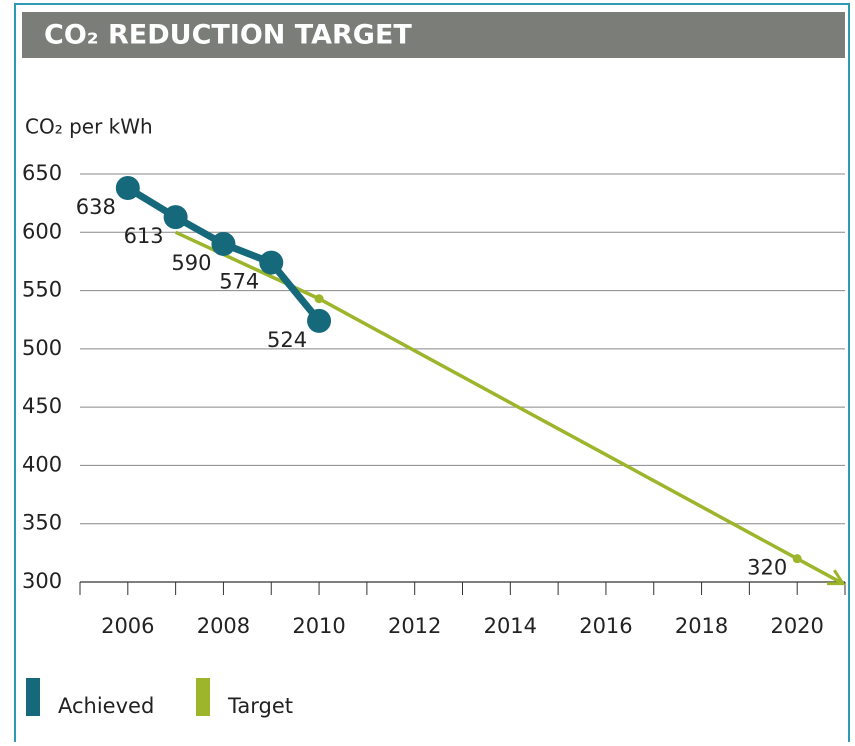 The height and width of the screenshot is (746, 855). What do you see at coordinates (42, 523) in the screenshot?
I see `y-tick-label: 350` at bounding box center [42, 523].